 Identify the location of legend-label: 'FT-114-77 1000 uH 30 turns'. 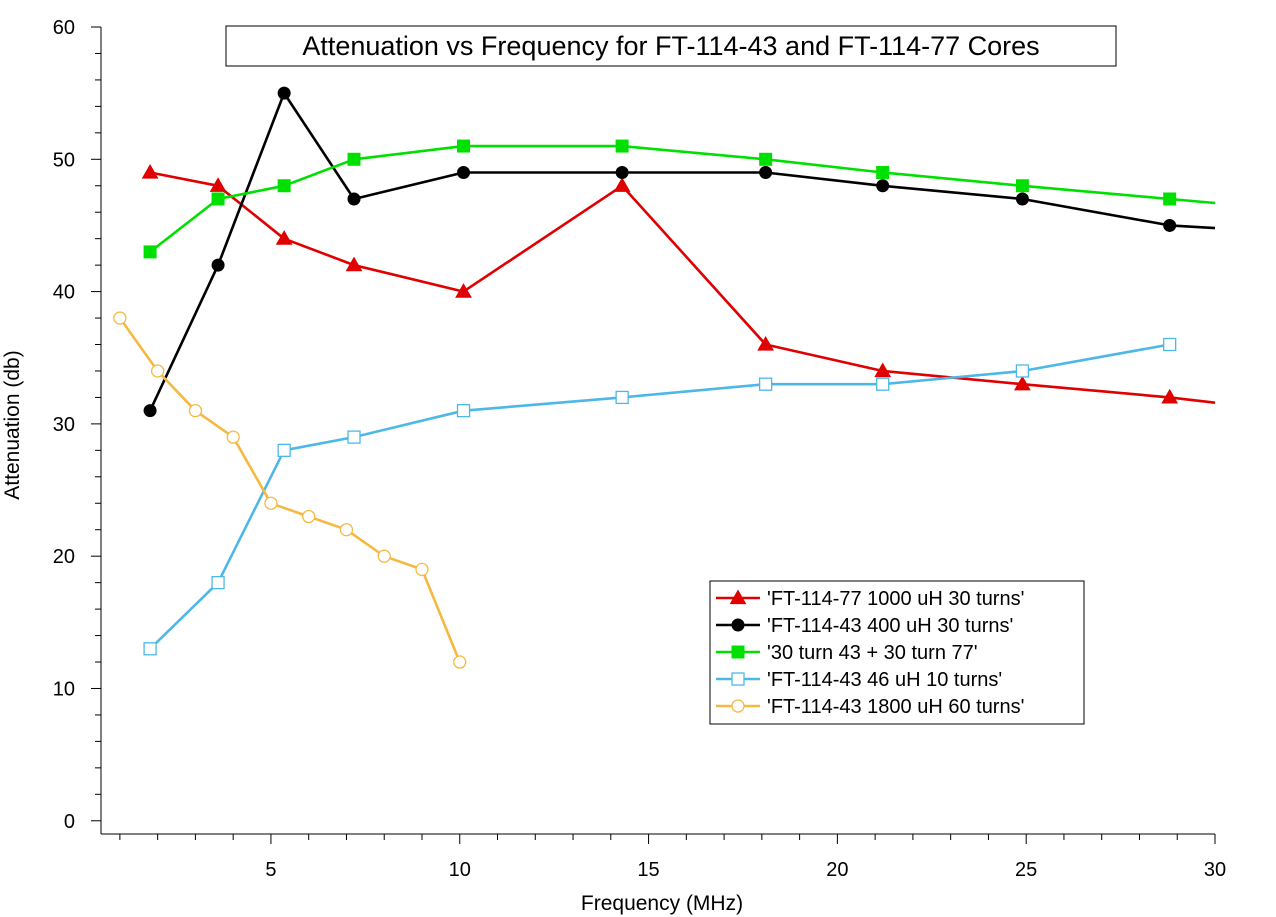
(895, 599).